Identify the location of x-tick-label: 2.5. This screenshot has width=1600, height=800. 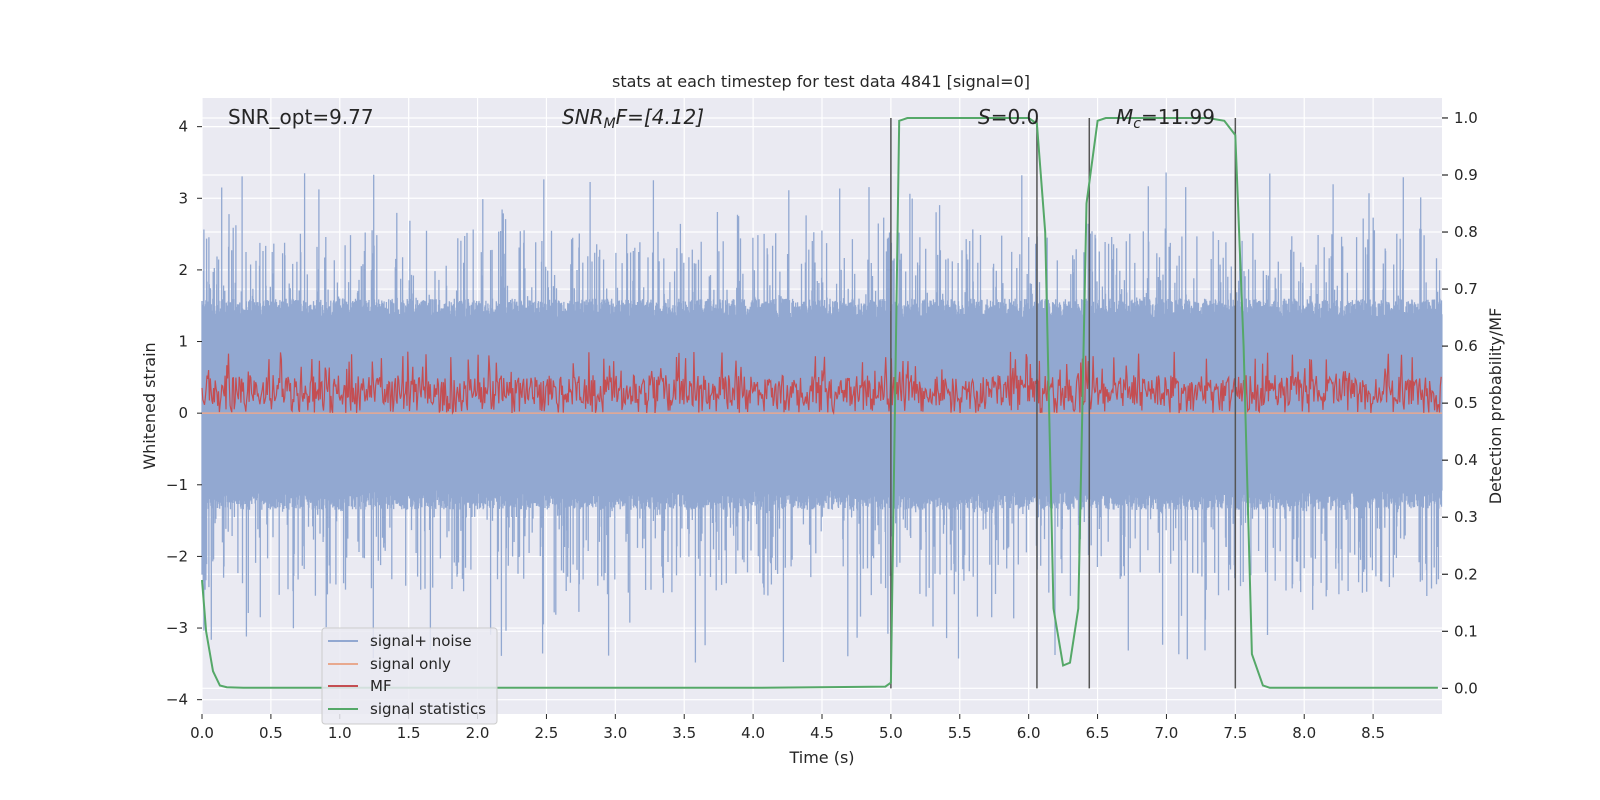
(547, 733).